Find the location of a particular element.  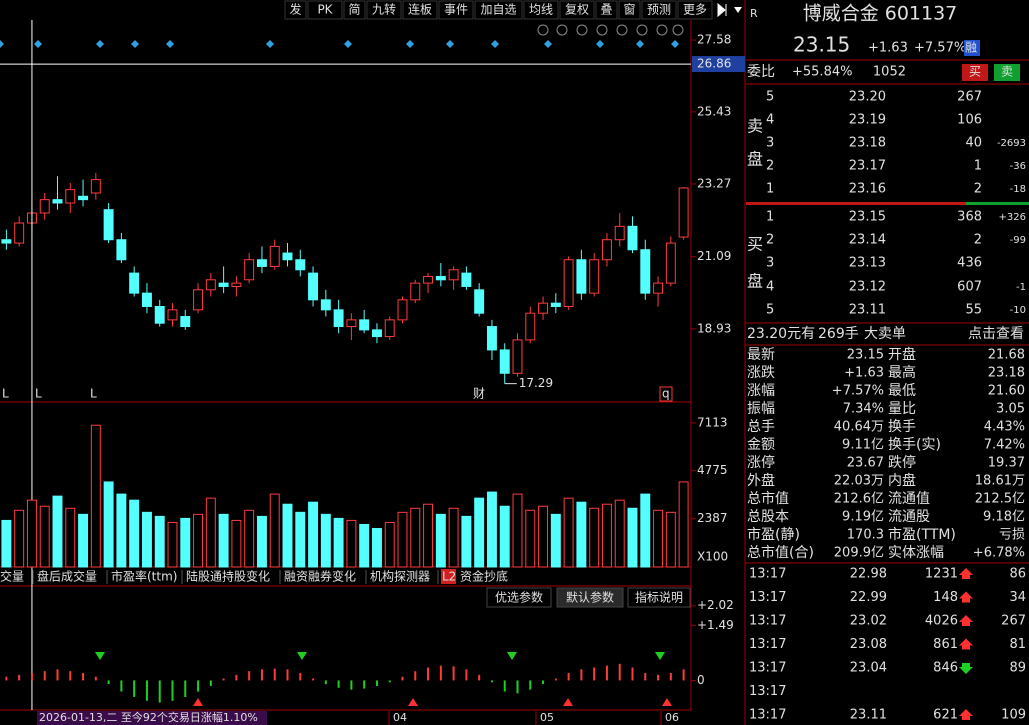

tab: L2 is located at coordinates (449, 577).